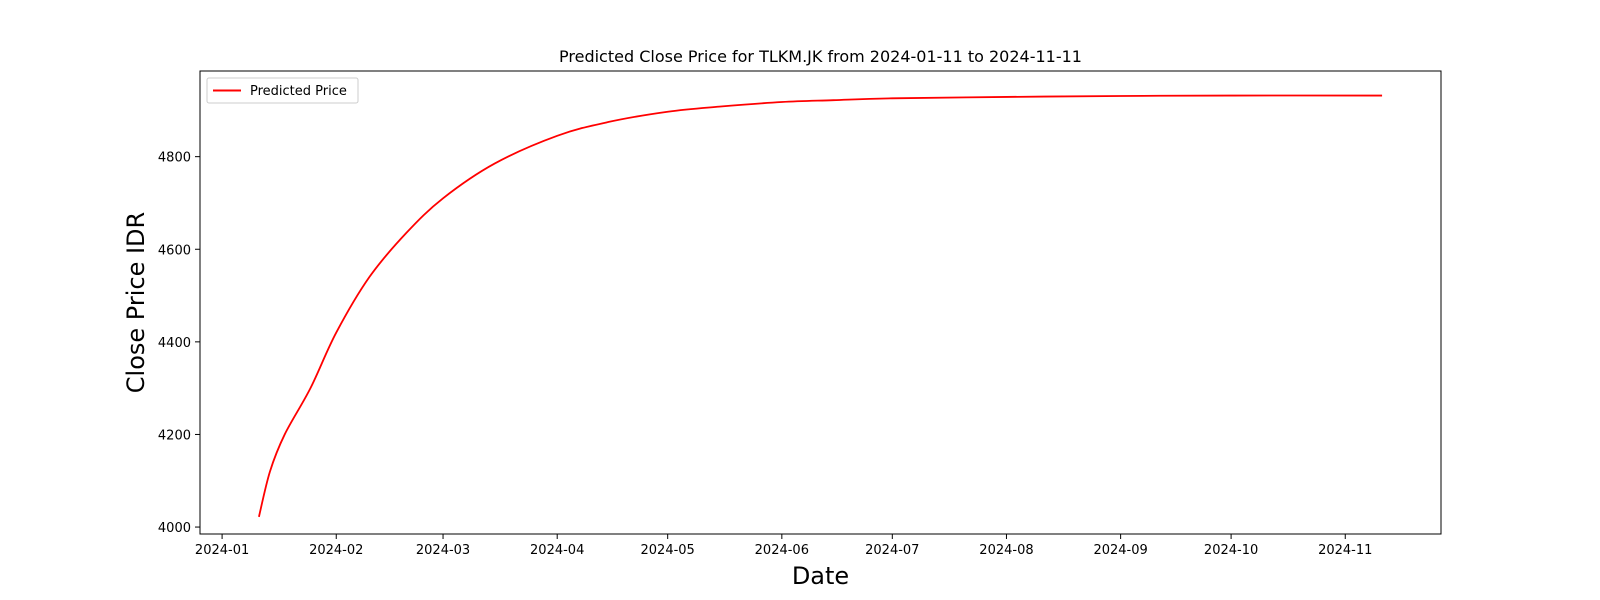  I want to click on x-tick-label: 2024-01, so click(222, 550).